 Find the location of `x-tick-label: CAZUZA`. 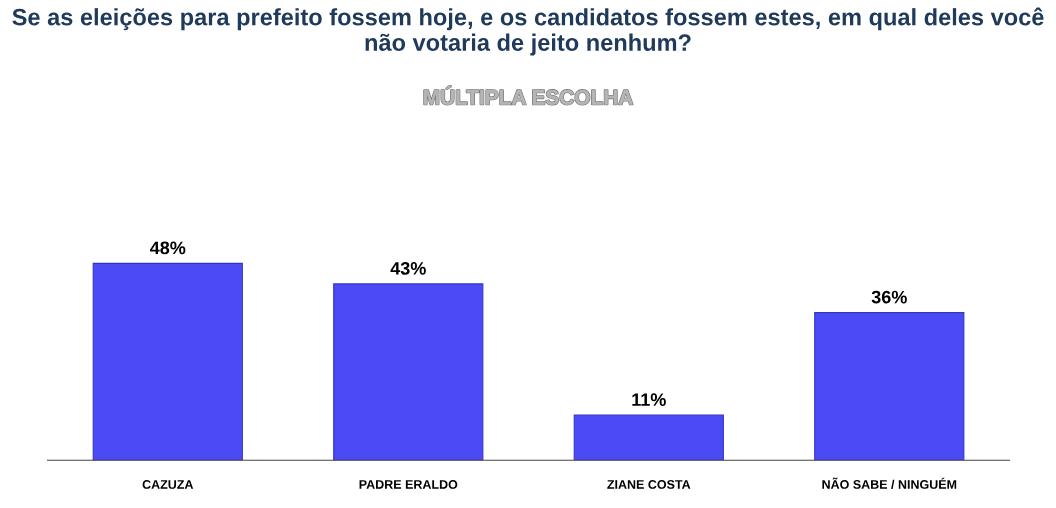

x-tick-label: CAZUZA is located at coordinates (168, 484).